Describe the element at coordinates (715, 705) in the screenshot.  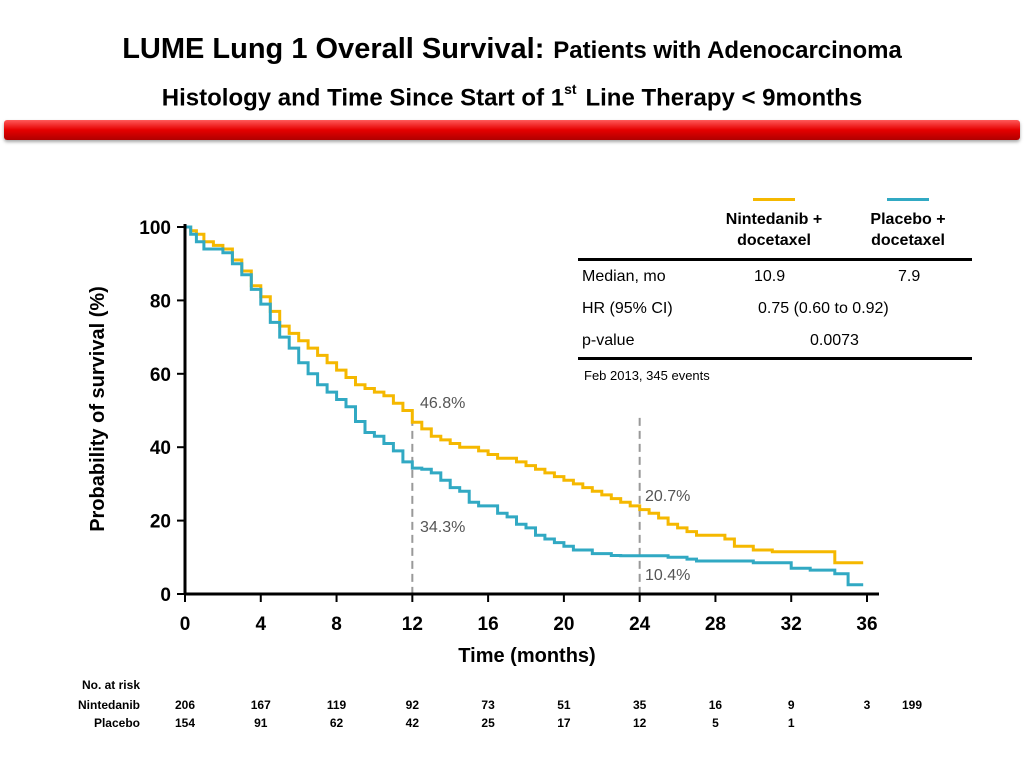
I see `risk-nintedanib-28: 16` at that location.